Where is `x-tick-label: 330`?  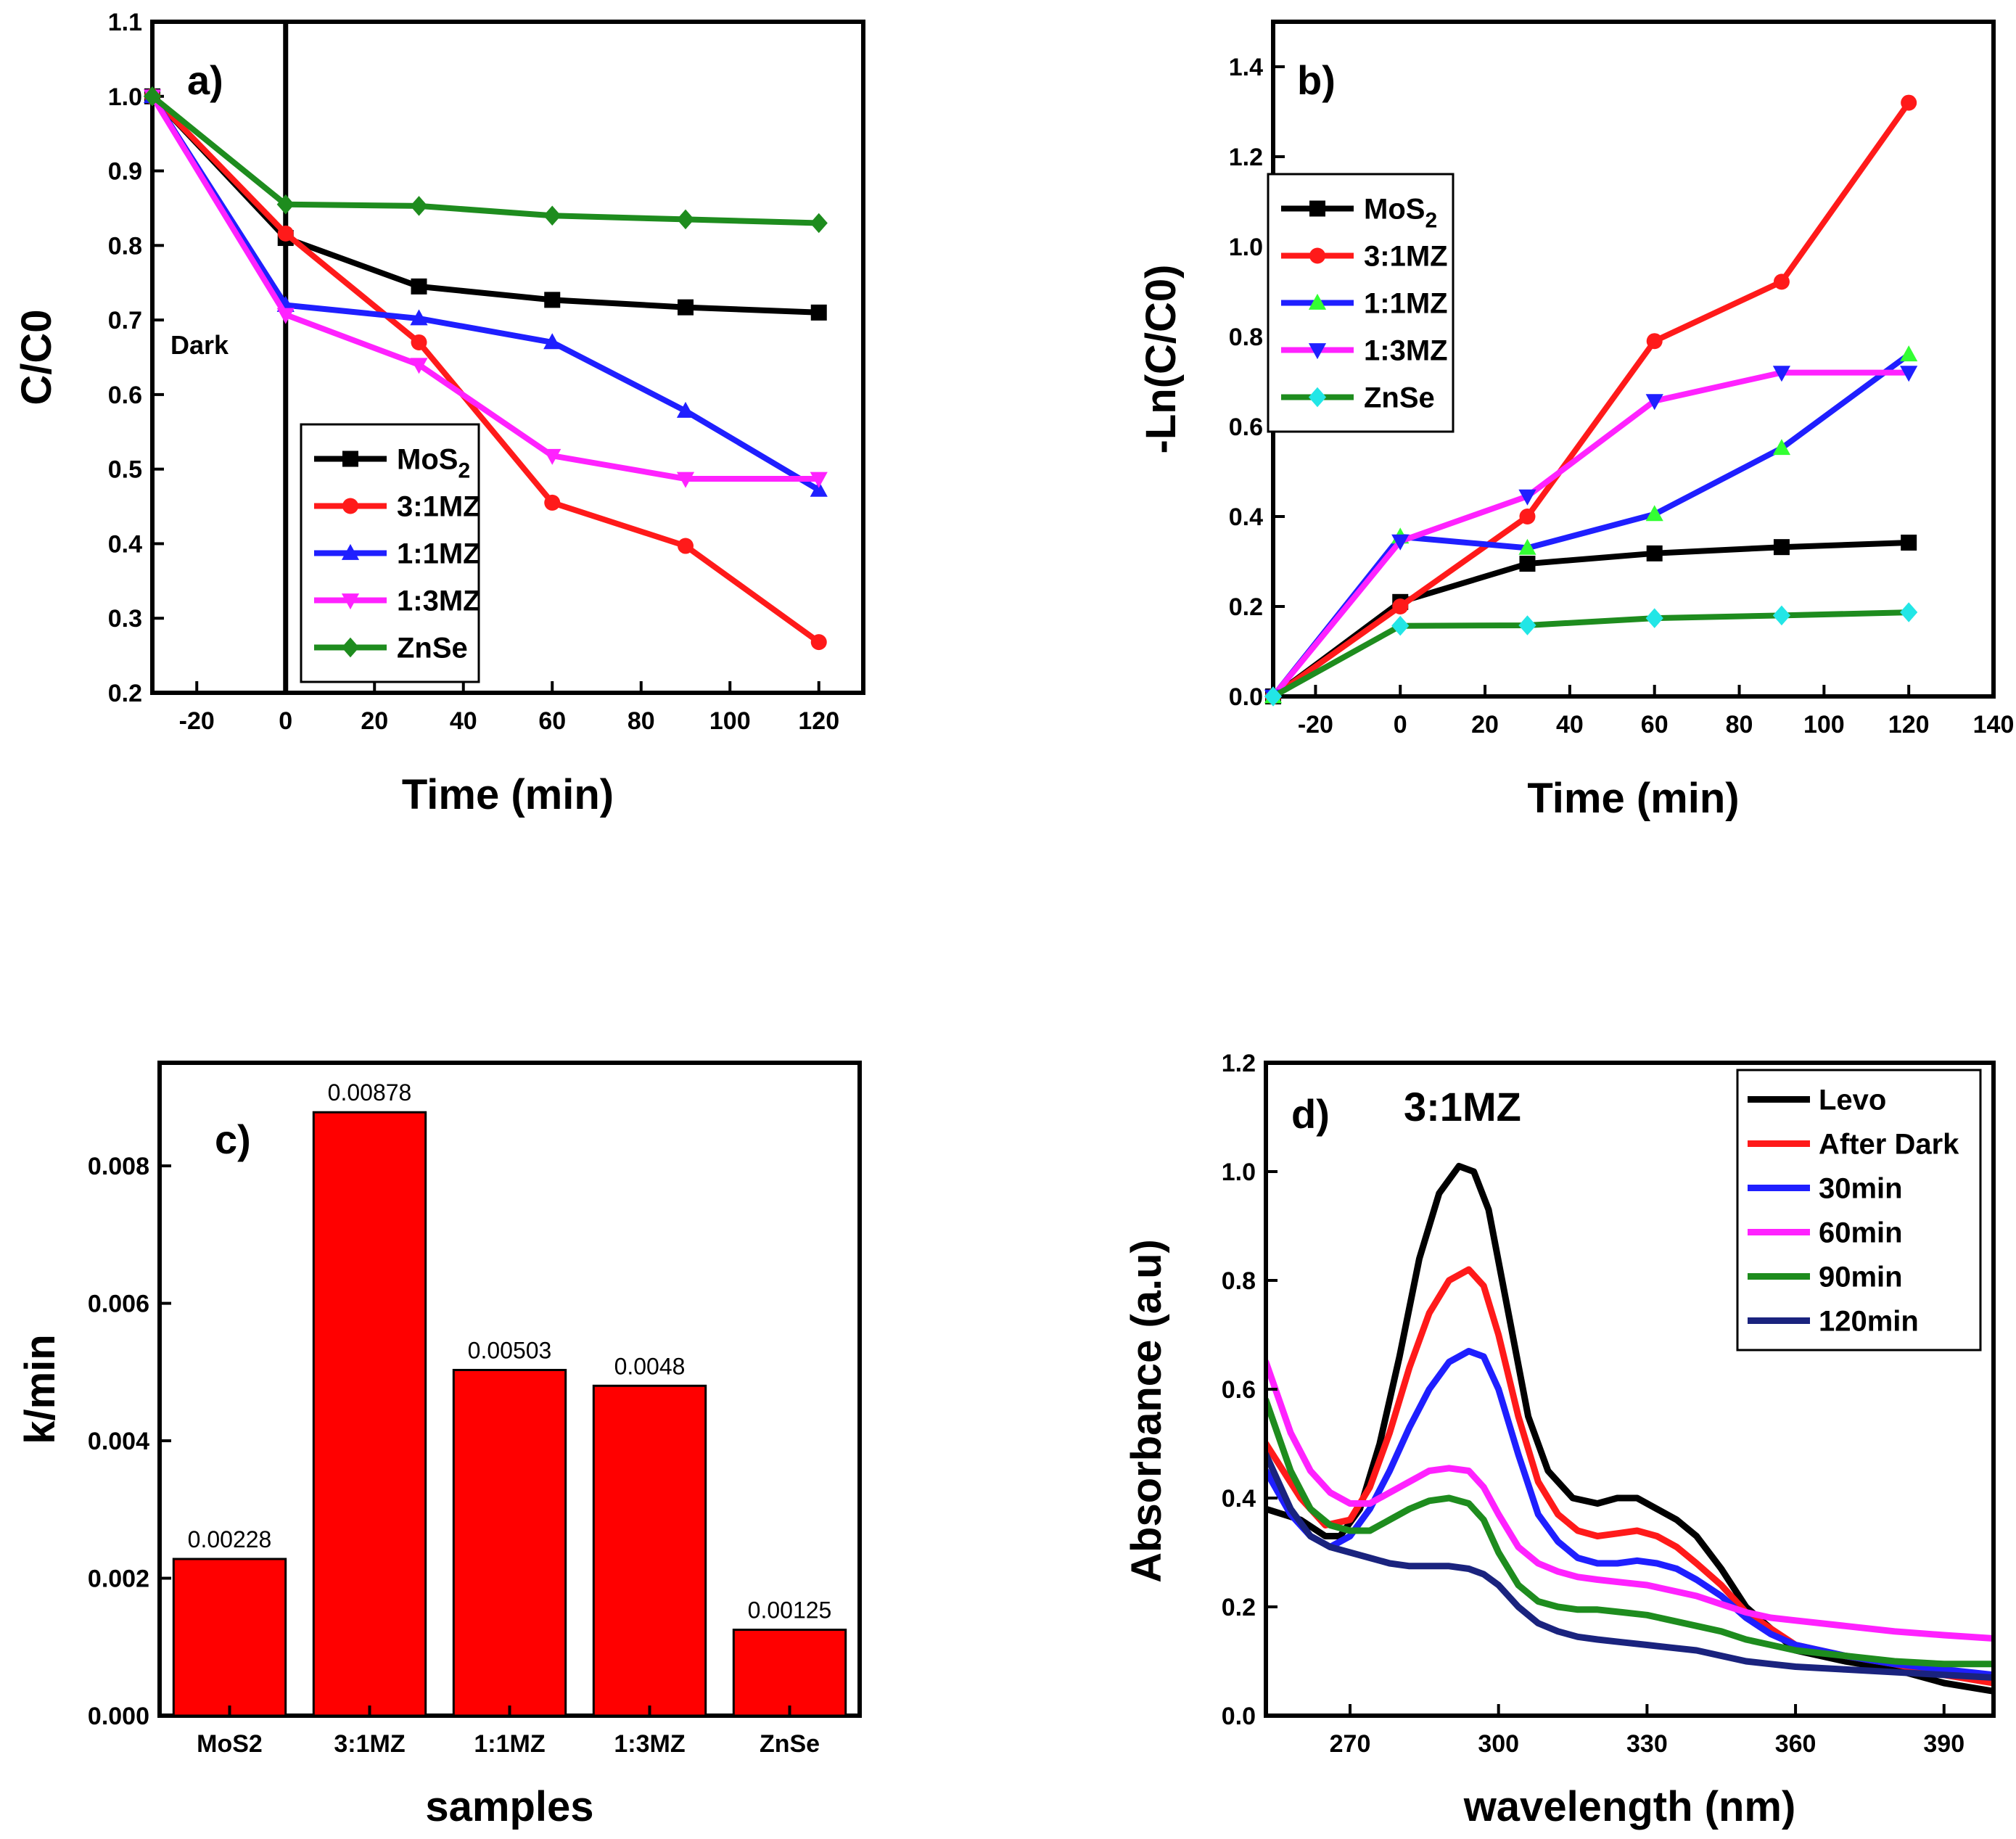 x-tick-label: 330 is located at coordinates (1647, 1744).